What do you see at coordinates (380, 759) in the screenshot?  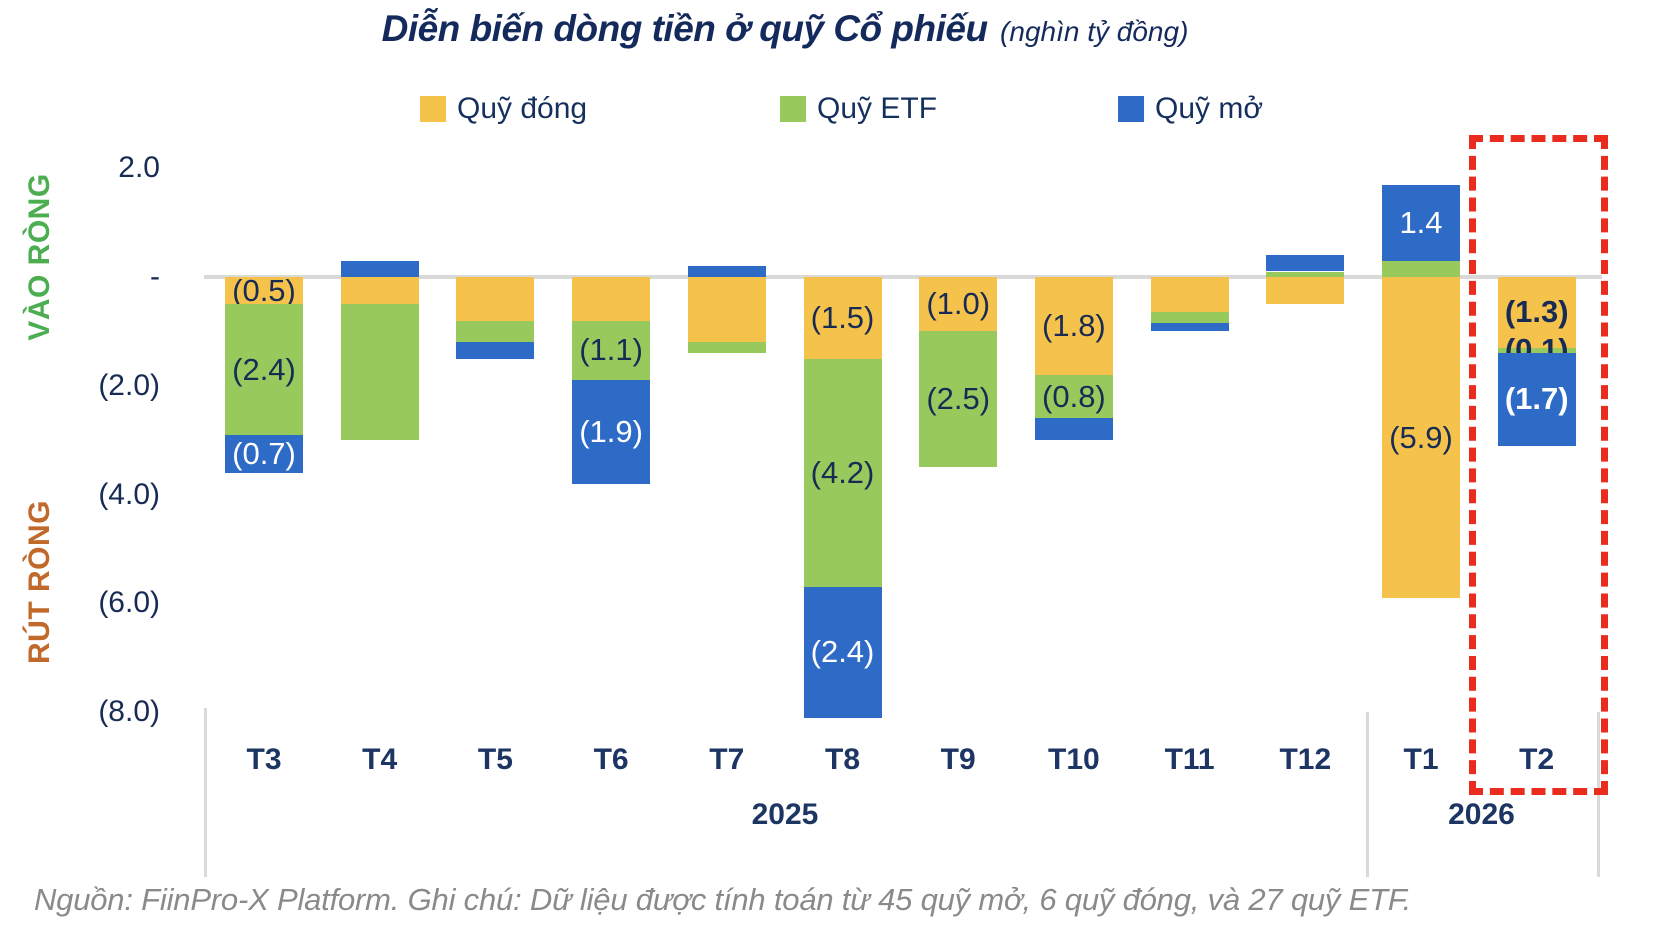 I see `month-label-t4: T4` at bounding box center [380, 759].